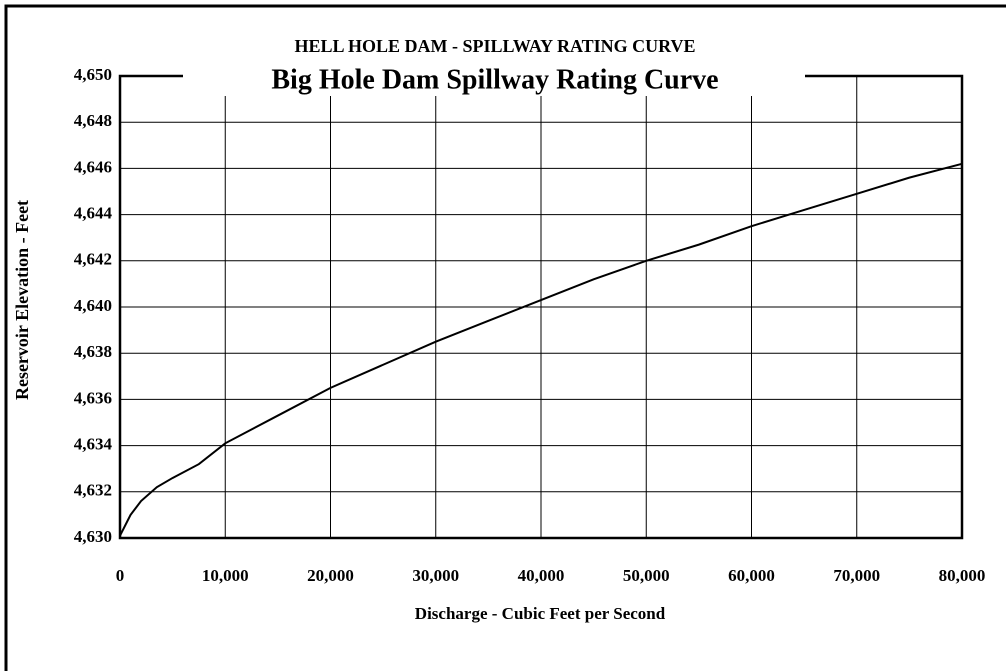 The height and width of the screenshot is (671, 1006). I want to click on x-tick-label: 50,000, so click(646, 575).